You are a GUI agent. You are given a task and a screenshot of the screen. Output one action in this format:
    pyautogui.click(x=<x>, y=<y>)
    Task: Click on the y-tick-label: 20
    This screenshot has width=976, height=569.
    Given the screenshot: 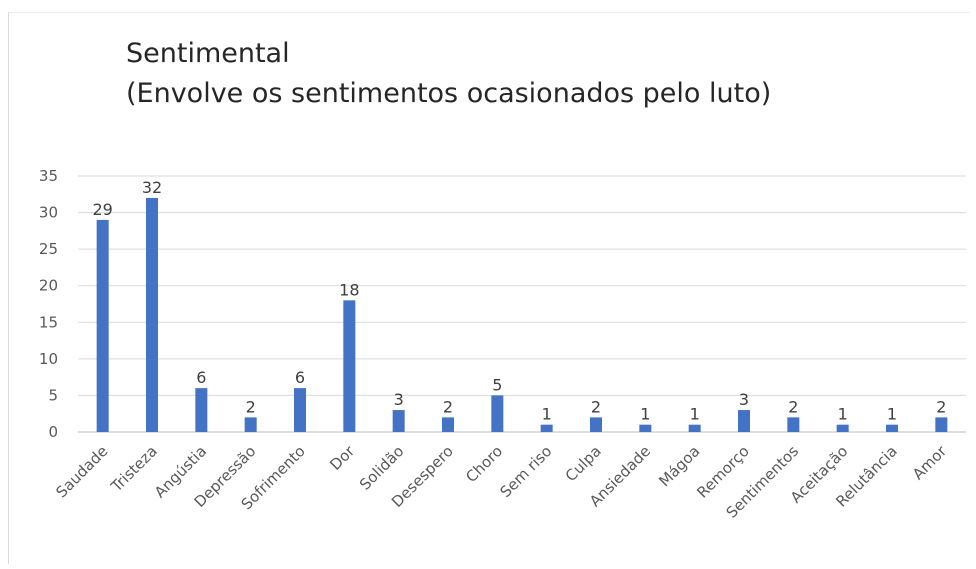 What is the action you would take?
    pyautogui.click(x=48, y=286)
    